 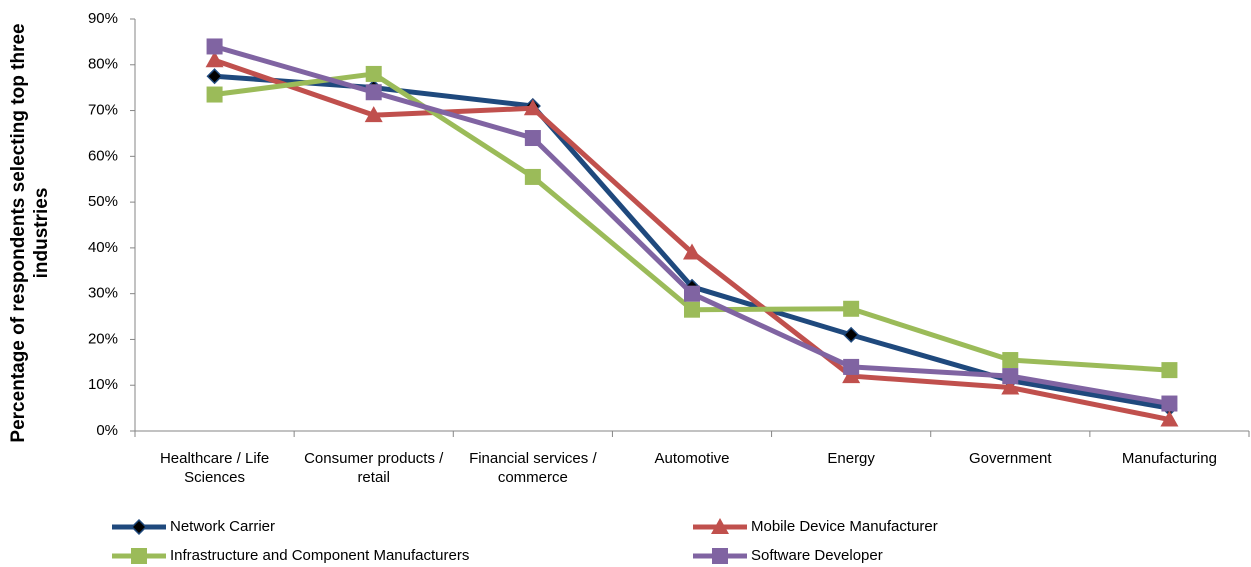 What do you see at coordinates (374, 468) in the screenshot?
I see `x-tick-label: Consumer products / retail` at bounding box center [374, 468].